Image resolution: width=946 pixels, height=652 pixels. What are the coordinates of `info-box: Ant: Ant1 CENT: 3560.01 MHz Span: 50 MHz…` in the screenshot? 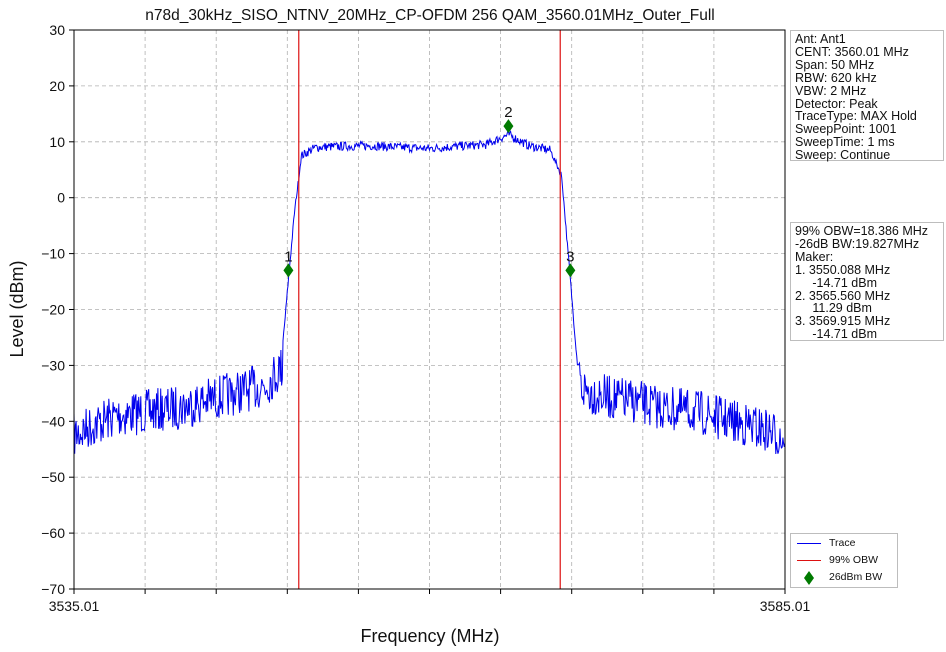 It's located at (867, 96).